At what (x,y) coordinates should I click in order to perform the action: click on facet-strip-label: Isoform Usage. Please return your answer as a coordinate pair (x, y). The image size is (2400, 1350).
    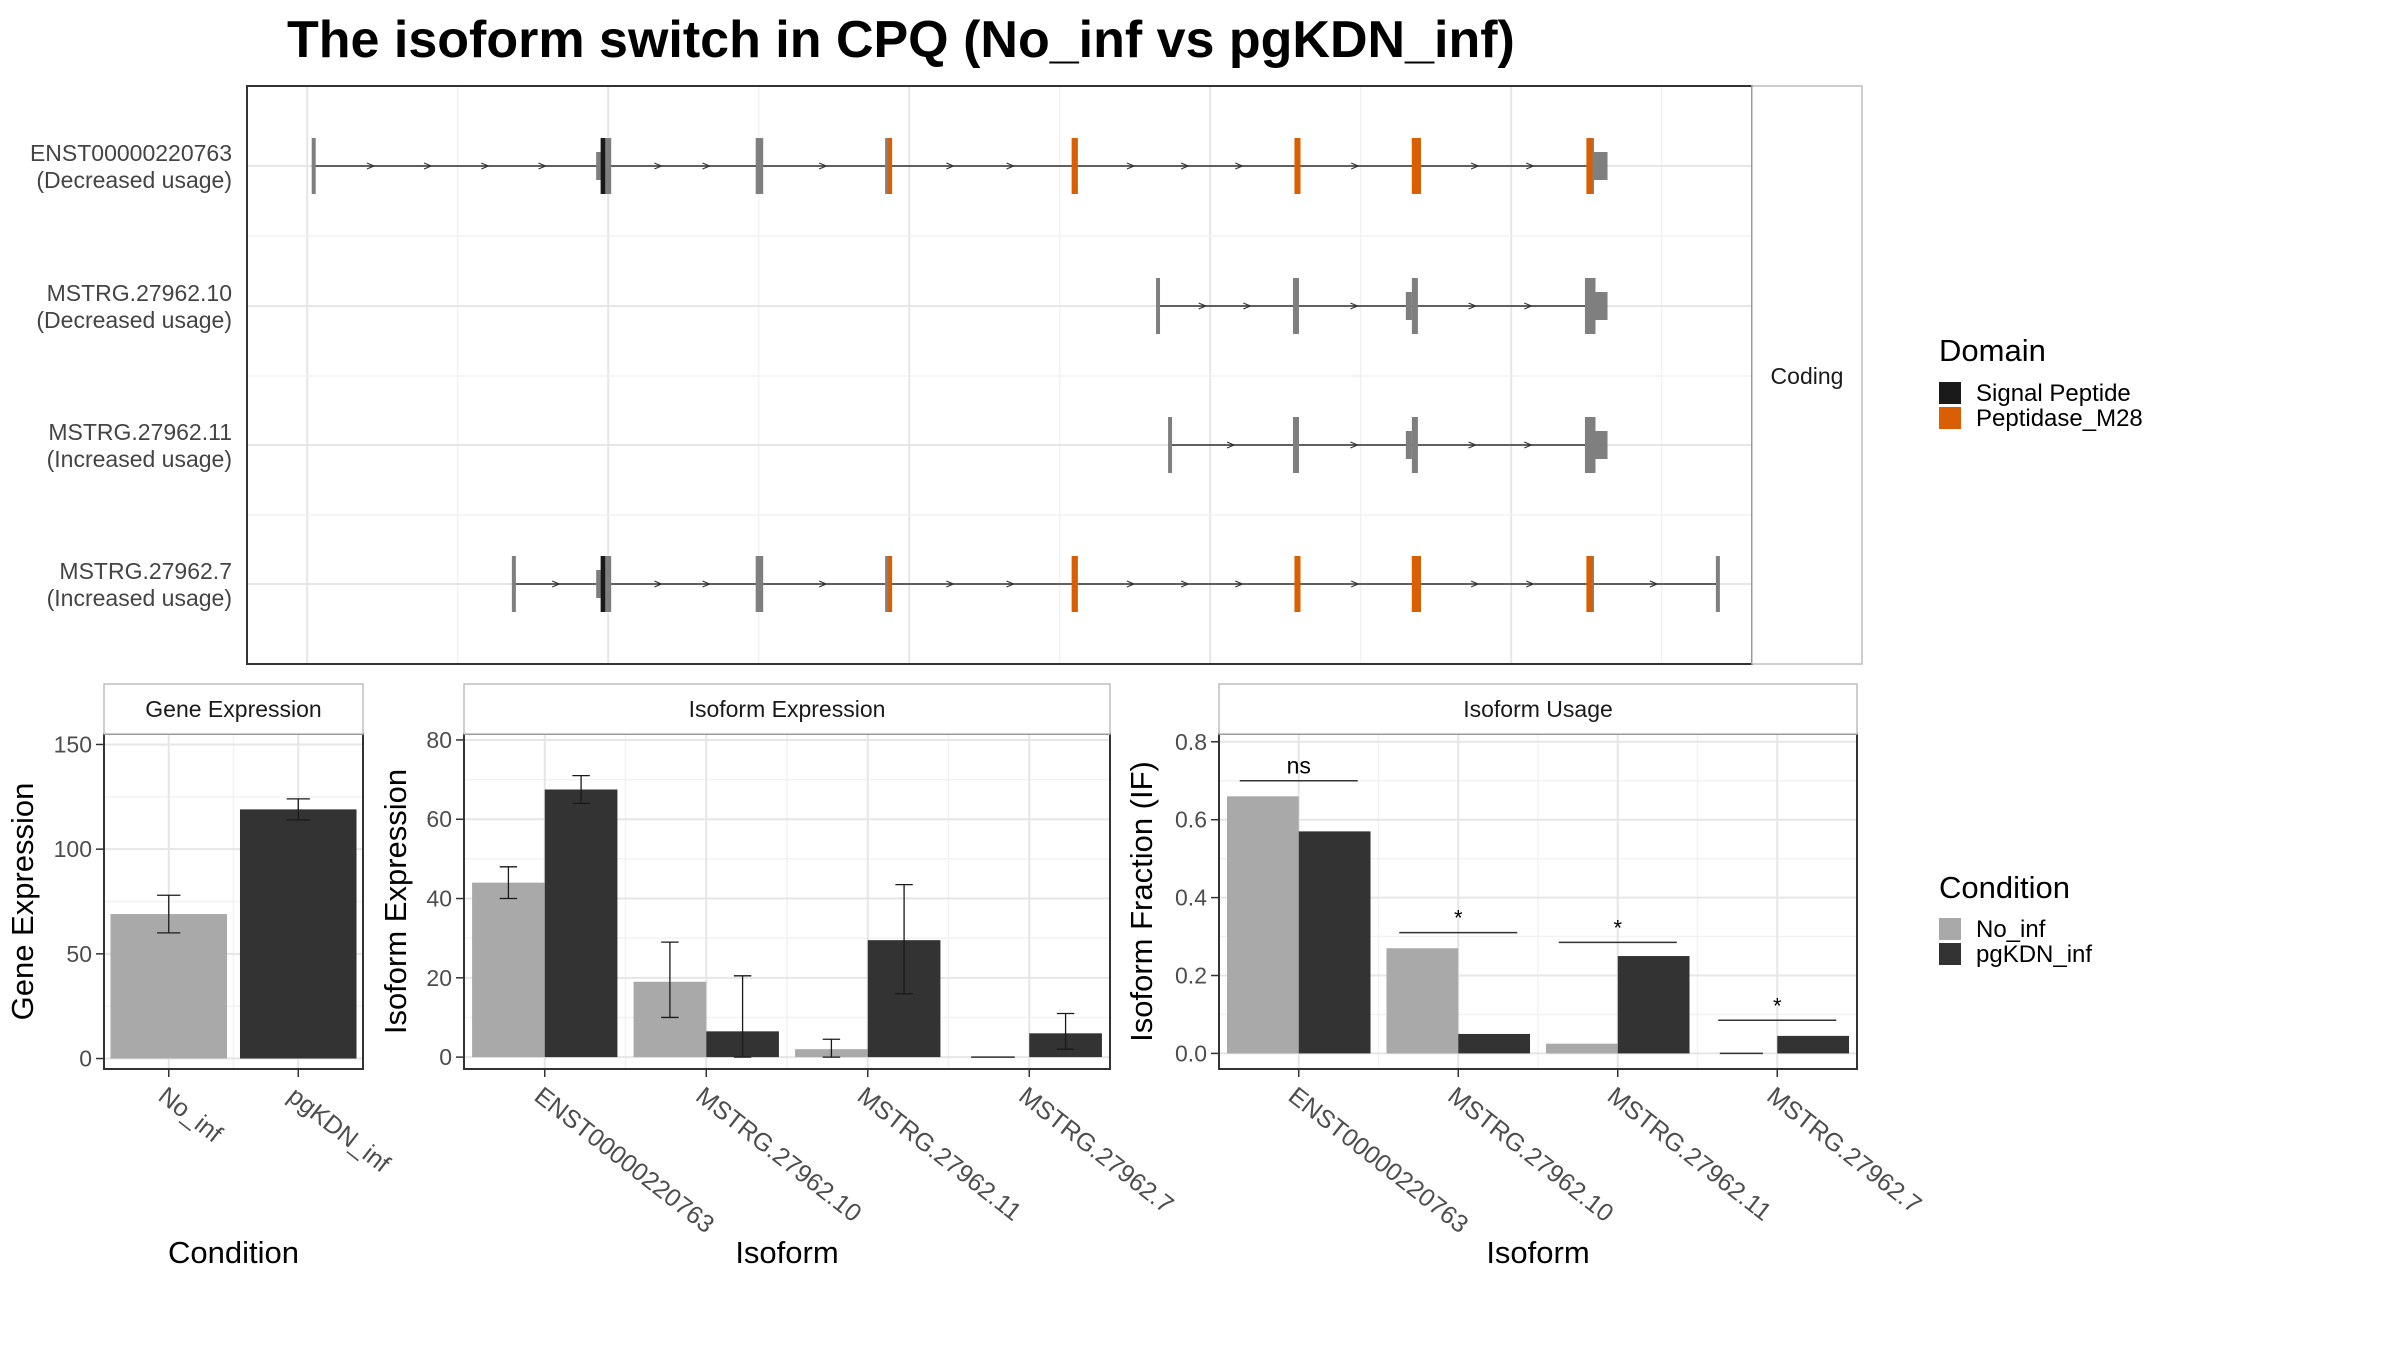
    Looking at the image, I should click on (1538, 709).